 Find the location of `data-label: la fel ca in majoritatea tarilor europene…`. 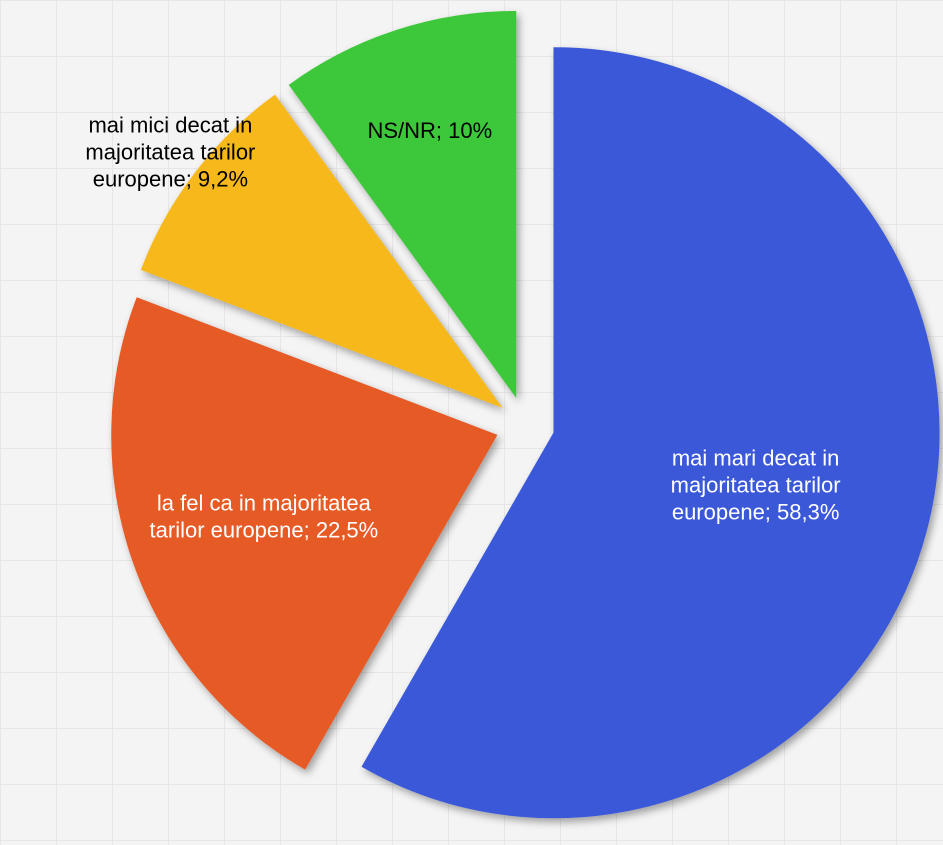

data-label: la fel ca in majoritatea tarilor europene… is located at coordinates (264, 516).